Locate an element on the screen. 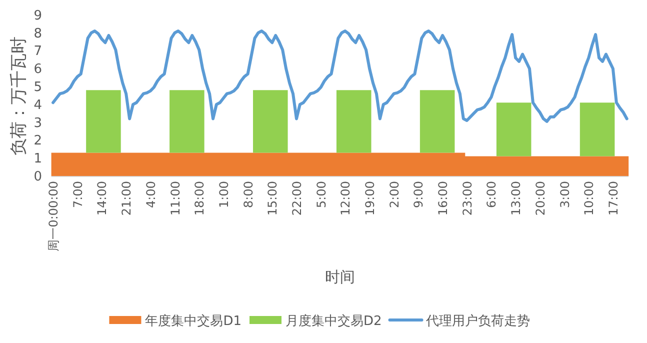 The image size is (647, 343). x-tick-label: 23:00 is located at coordinates (467, 198).